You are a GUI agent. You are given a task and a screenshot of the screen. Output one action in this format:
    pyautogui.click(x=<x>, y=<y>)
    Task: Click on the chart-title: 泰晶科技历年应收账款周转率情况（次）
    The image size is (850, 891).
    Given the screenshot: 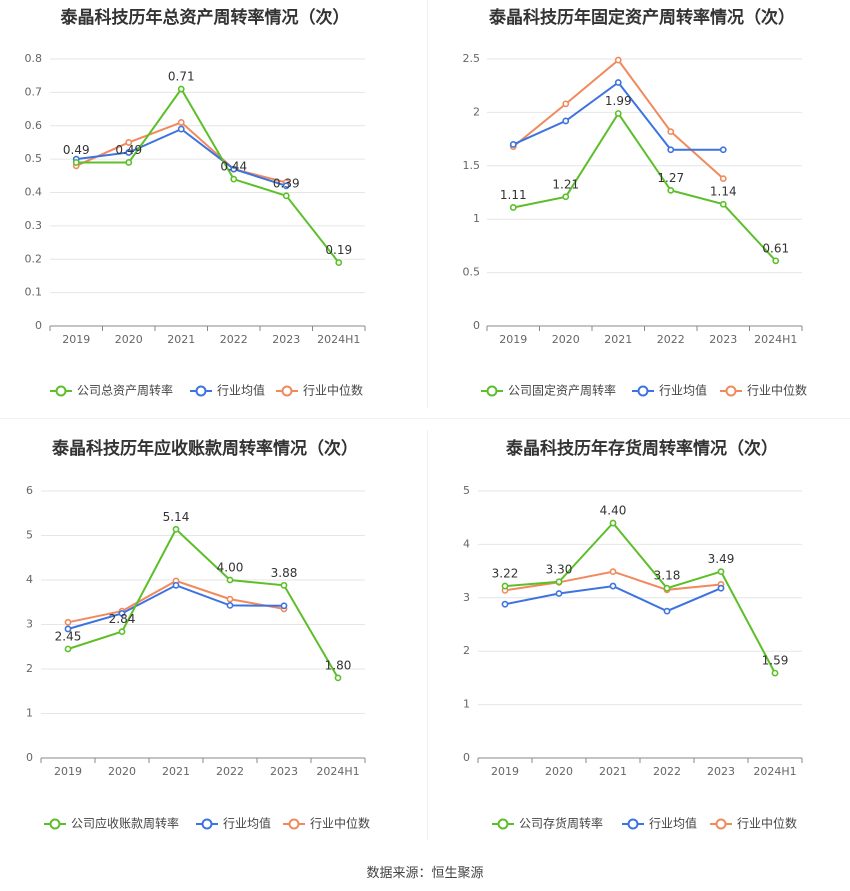 What is the action you would take?
    pyautogui.click(x=205, y=448)
    